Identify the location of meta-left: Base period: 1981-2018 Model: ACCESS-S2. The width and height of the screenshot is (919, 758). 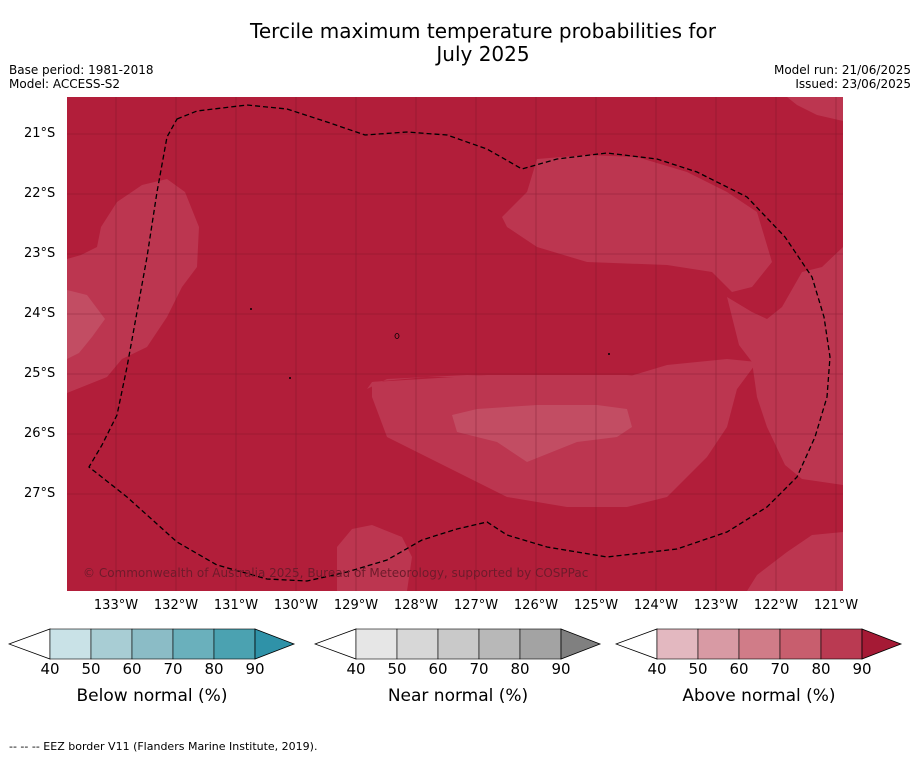
(81, 77).